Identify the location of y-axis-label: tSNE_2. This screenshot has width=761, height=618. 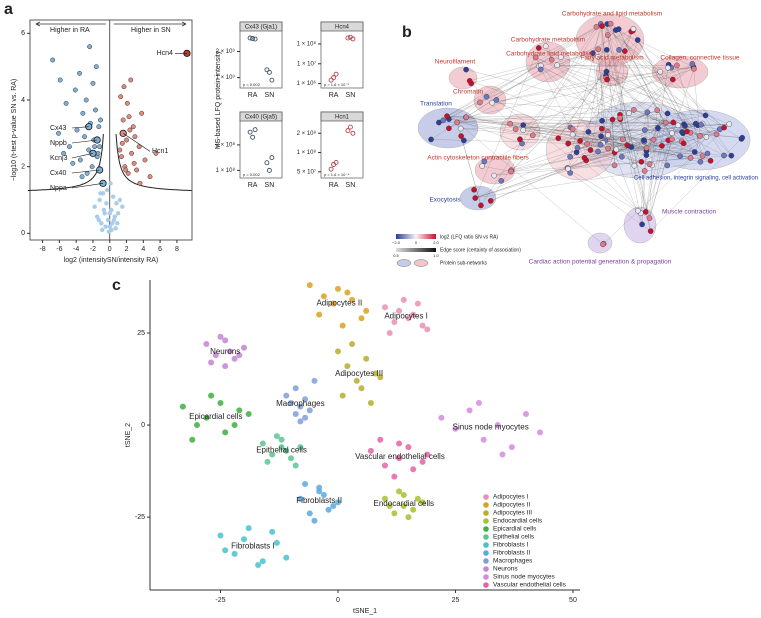
(128, 435).